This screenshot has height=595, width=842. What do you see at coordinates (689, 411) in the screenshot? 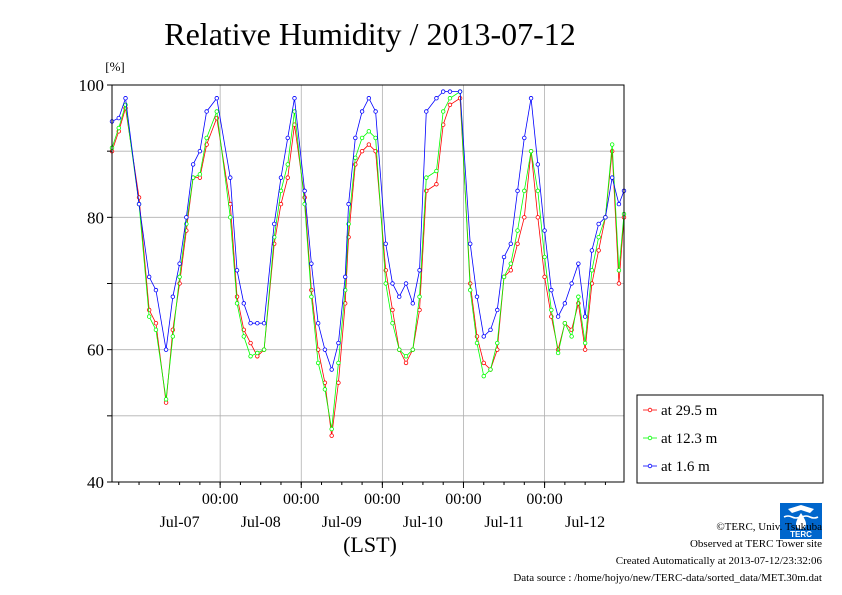
I see `legend-label-at-29-5-m: at 29.5 m` at bounding box center [689, 411].